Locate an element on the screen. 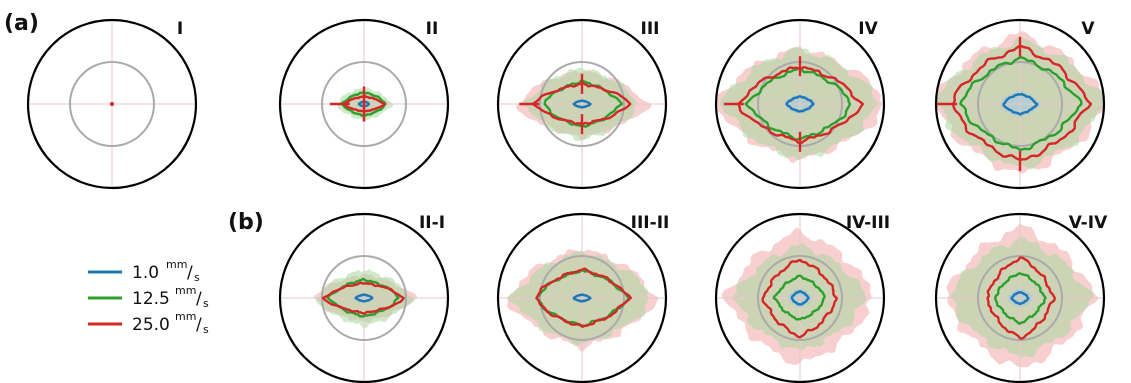 This screenshot has height=383, width=1131. legend-entry-2: 12.5 mm / s is located at coordinates (148, 297).